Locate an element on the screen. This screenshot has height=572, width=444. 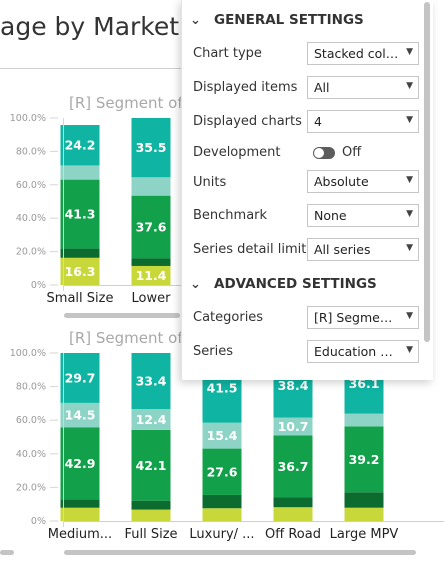
displayed-items-select: All ▼ is located at coordinates (363, 87).